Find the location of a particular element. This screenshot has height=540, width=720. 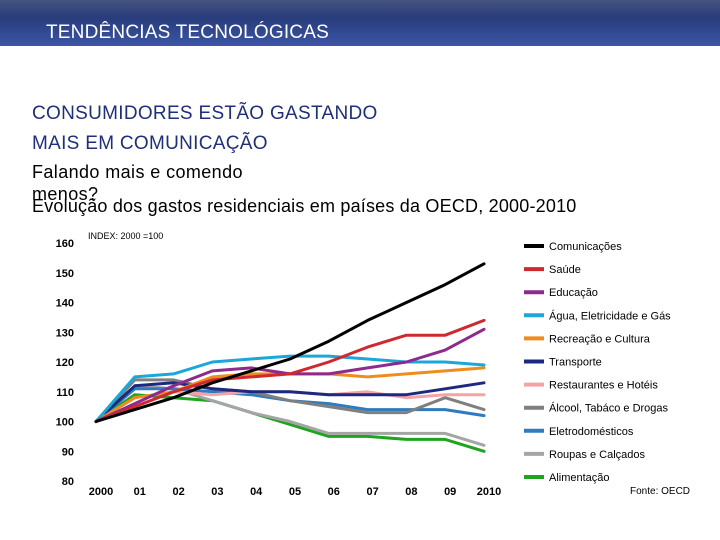

x-tick-label: 05 is located at coordinates (295, 492).